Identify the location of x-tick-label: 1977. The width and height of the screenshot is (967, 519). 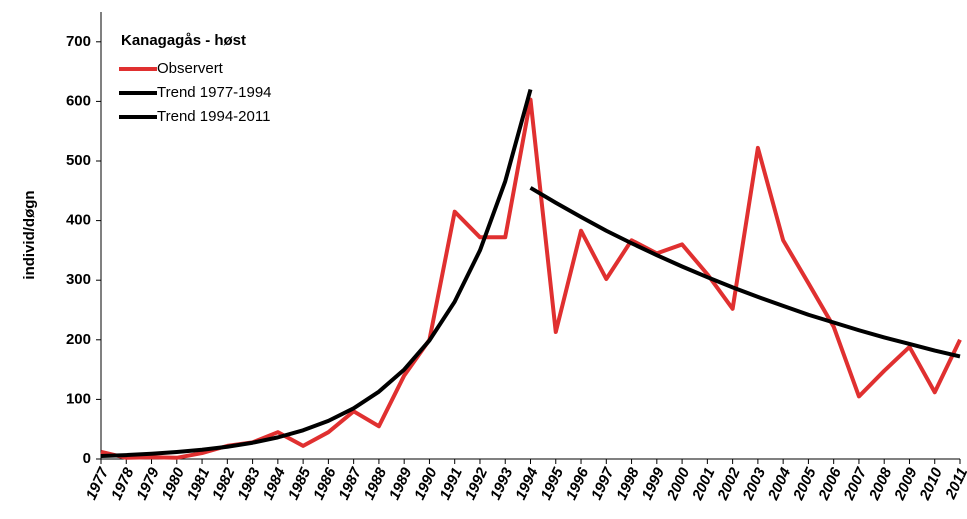
(98, 484).